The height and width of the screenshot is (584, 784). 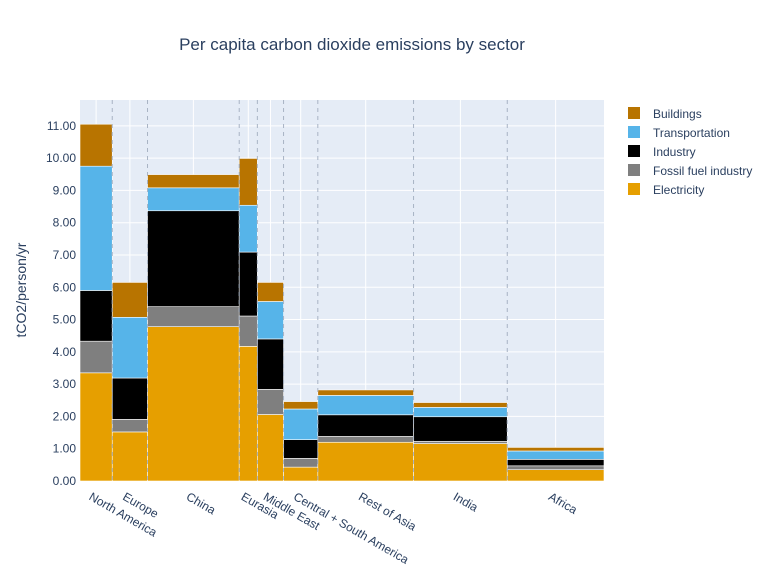 I want to click on y-tick-label: 7.00, so click(x=65, y=255).